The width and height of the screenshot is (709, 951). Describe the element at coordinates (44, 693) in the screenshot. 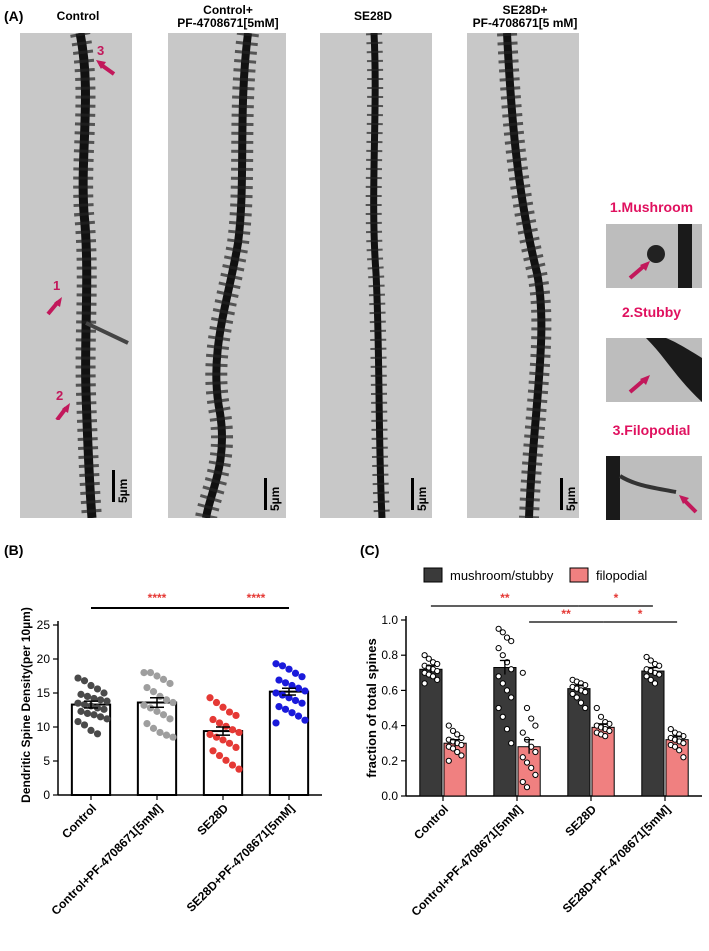

I see `y-tick-label: 15` at that location.